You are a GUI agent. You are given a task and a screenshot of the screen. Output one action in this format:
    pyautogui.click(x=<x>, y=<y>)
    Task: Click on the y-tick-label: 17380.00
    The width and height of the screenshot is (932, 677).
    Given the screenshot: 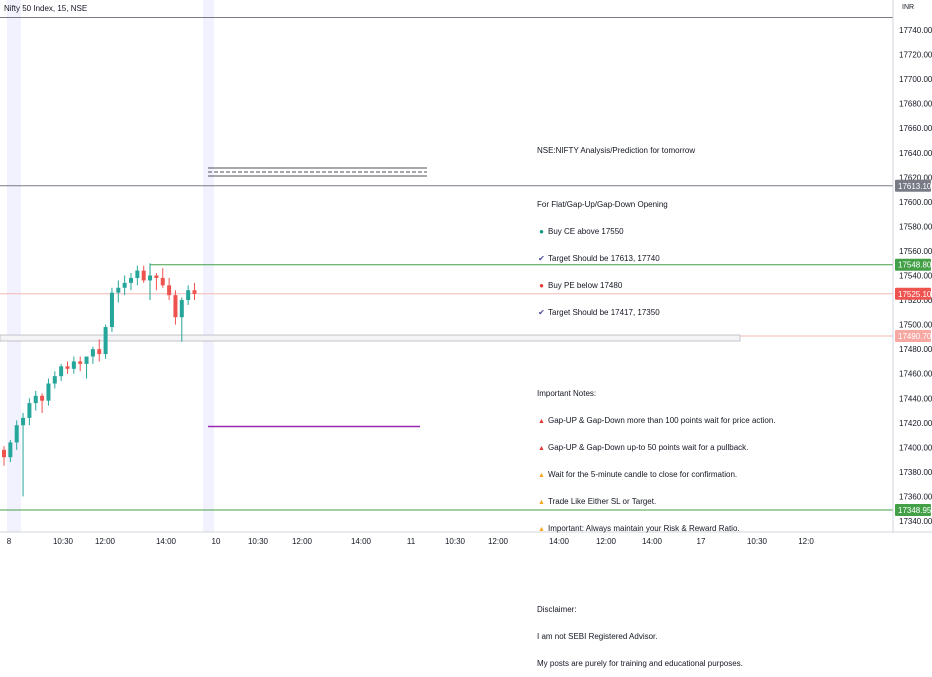 What is the action you would take?
    pyautogui.click(x=915, y=472)
    